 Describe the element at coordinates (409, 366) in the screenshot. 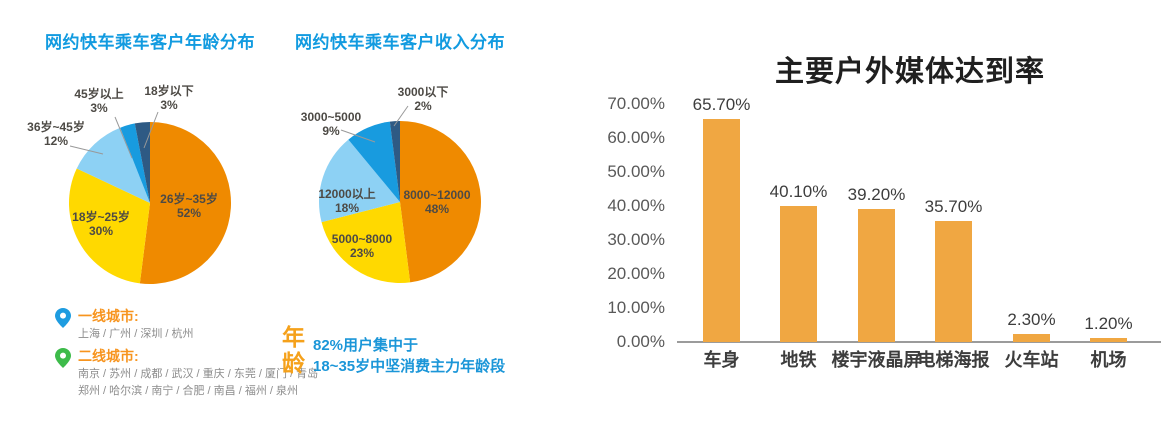

I see `age-note-line2: 18~35岁中坚消费主力年龄段` at that location.